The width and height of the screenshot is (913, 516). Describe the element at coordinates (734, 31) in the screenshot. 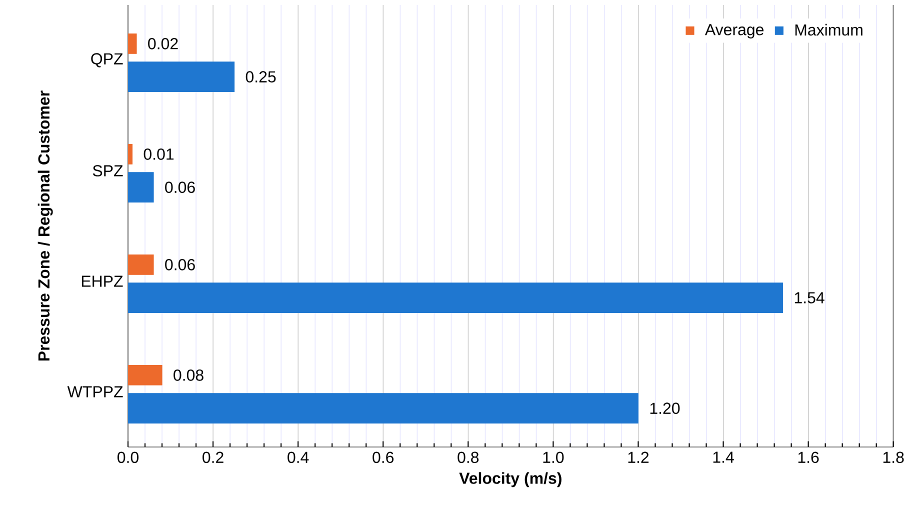

I see `legend-label: Average` at that location.